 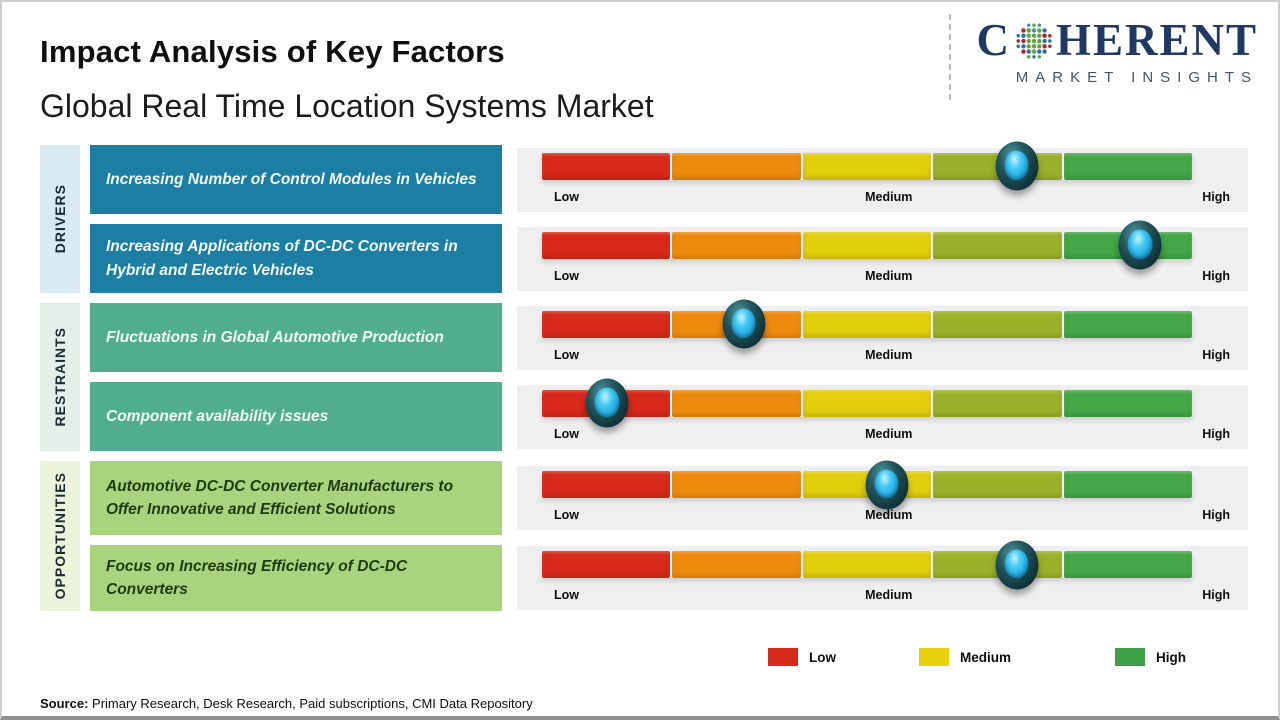 I want to click on source-label: Source:, so click(x=64, y=703).